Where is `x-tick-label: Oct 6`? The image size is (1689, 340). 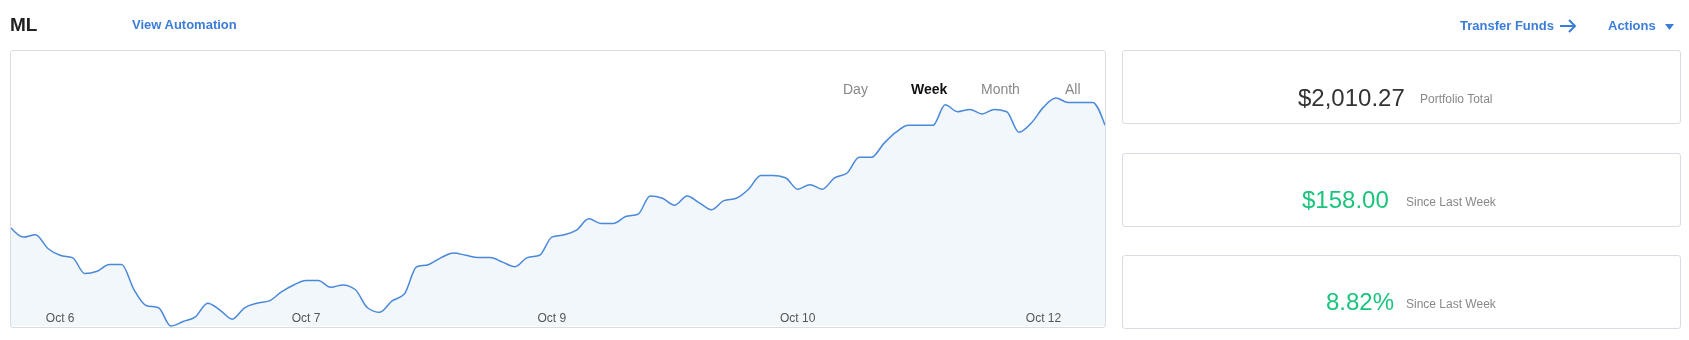
x-tick-label: Oct 6 is located at coordinates (60, 318).